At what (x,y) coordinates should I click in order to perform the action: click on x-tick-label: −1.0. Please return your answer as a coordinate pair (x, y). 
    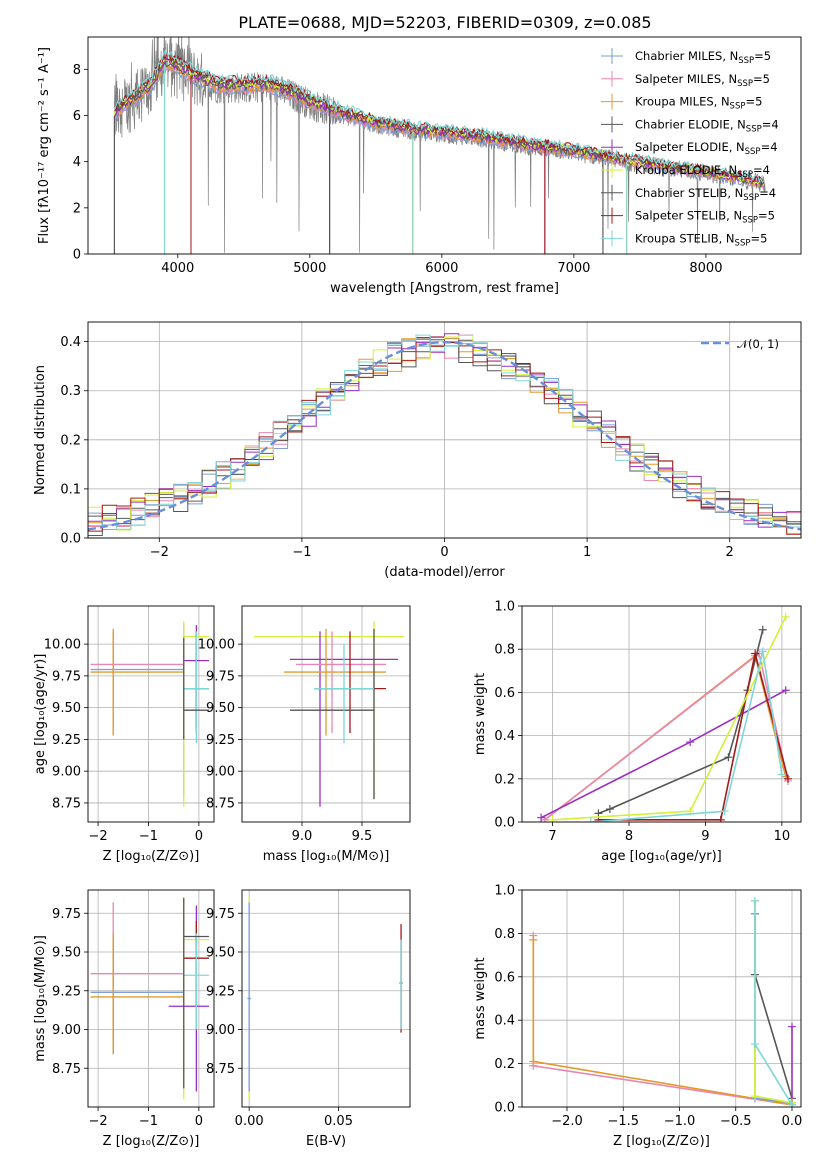
    Looking at the image, I should click on (680, 1121).